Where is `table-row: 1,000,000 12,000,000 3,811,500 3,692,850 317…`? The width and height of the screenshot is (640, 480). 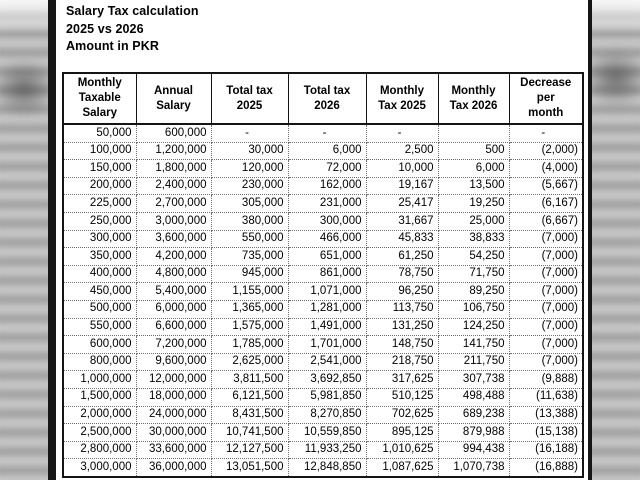
table-row: 1,000,000 12,000,000 3,811,500 3,692,850 317… is located at coordinates (323, 379).